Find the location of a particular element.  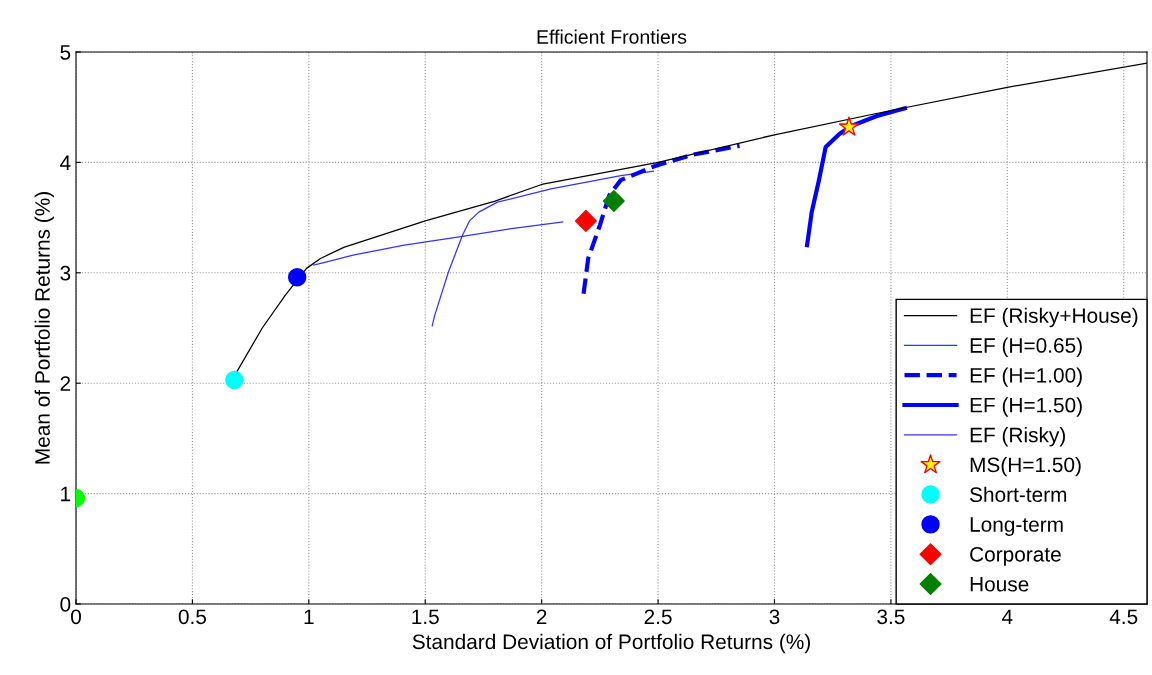

legend-label: Long-term is located at coordinates (1016, 526).